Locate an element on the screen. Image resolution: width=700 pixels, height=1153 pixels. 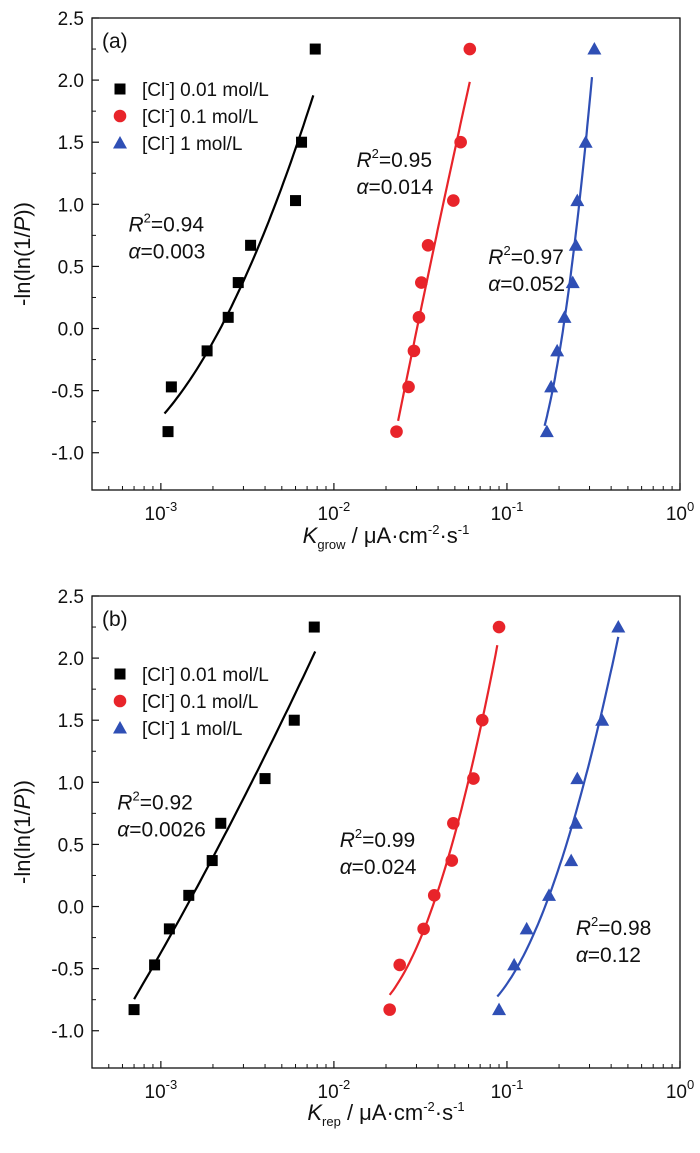
r-squared-label: R2=0.97 is located at coordinates (526, 256).